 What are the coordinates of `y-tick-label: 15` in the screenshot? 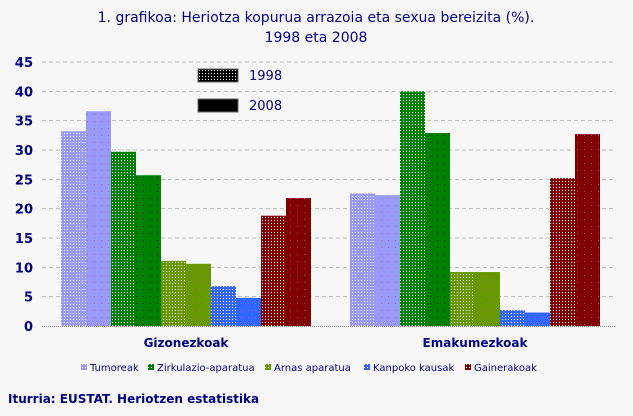 It's located at (24, 239).